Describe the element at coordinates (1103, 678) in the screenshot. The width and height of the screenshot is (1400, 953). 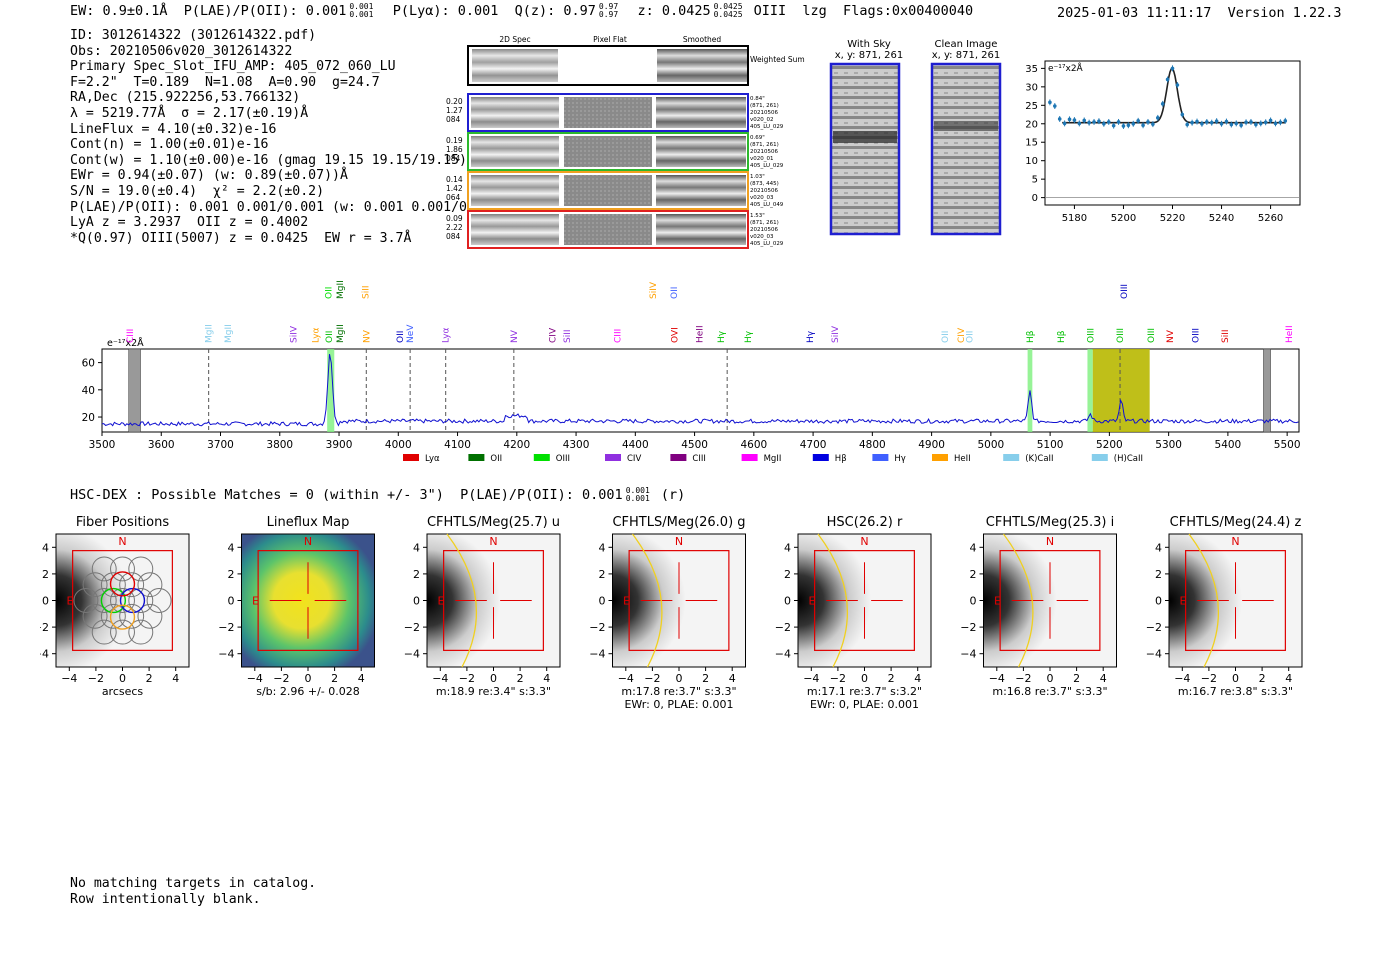
I see `panel-xtick: 4` at that location.